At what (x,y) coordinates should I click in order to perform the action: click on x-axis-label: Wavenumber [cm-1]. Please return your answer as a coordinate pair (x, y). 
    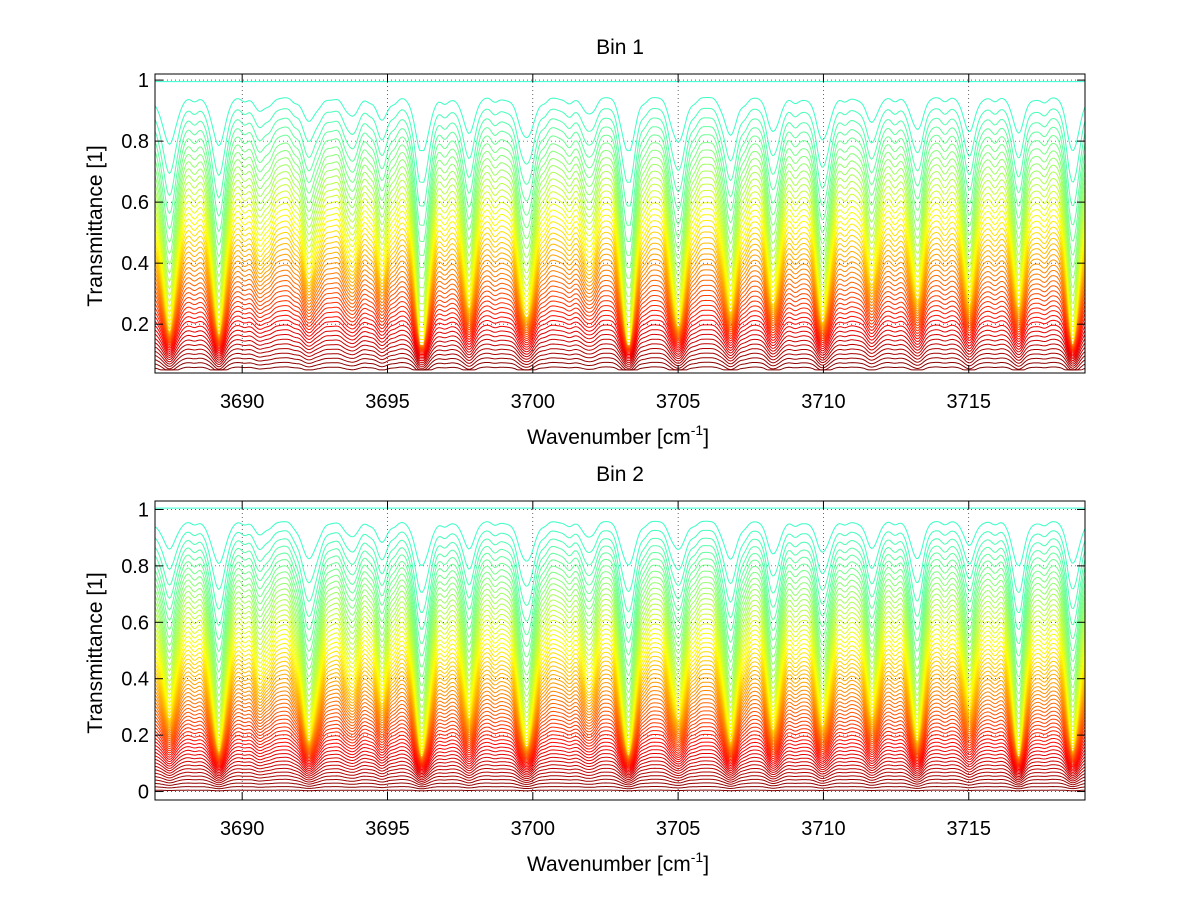
    Looking at the image, I should click on (618, 435).